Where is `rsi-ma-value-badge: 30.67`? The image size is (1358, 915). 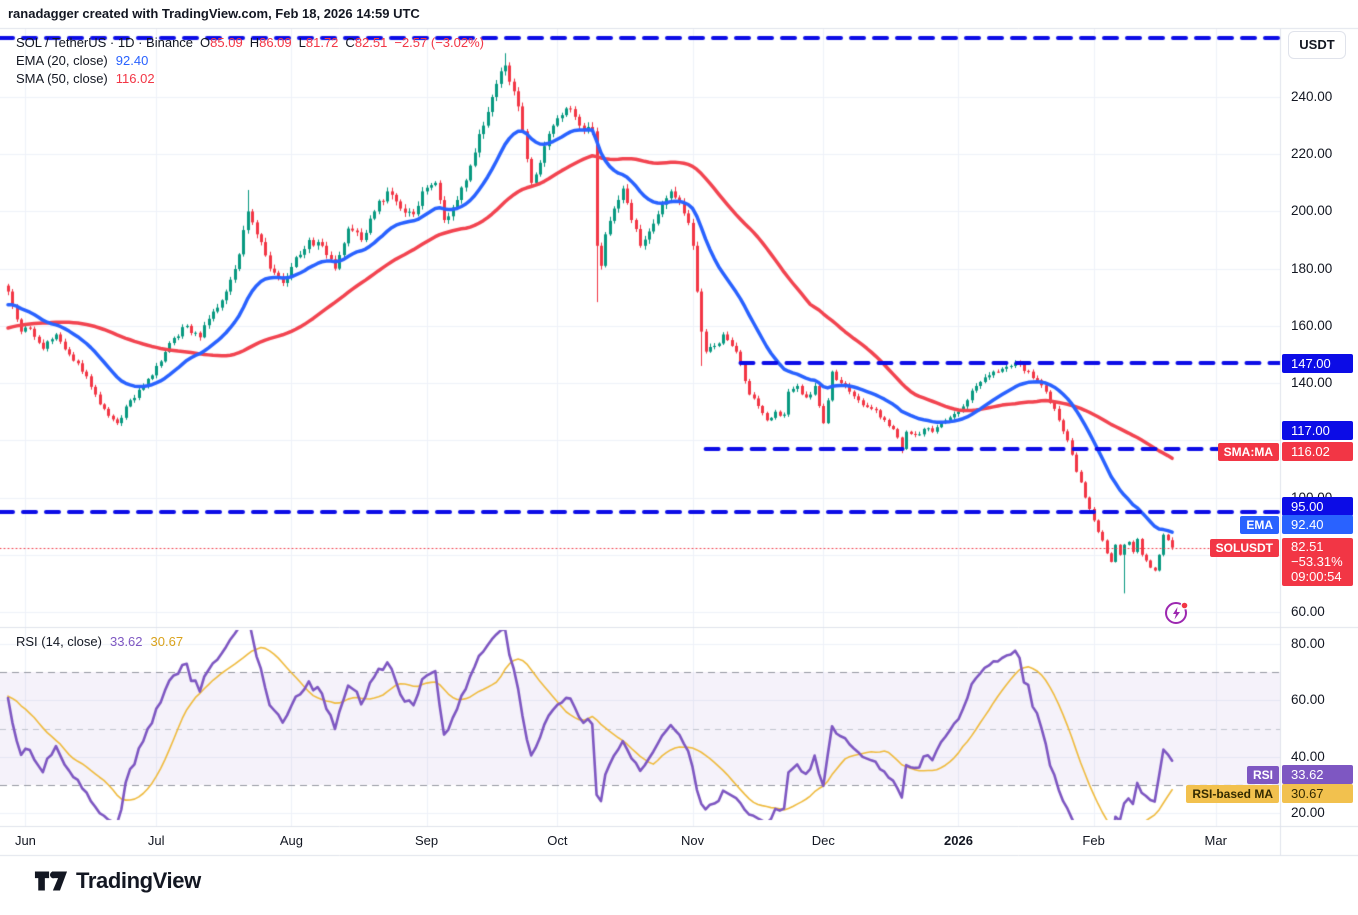 rsi-ma-value-badge: 30.67 is located at coordinates (1317, 794).